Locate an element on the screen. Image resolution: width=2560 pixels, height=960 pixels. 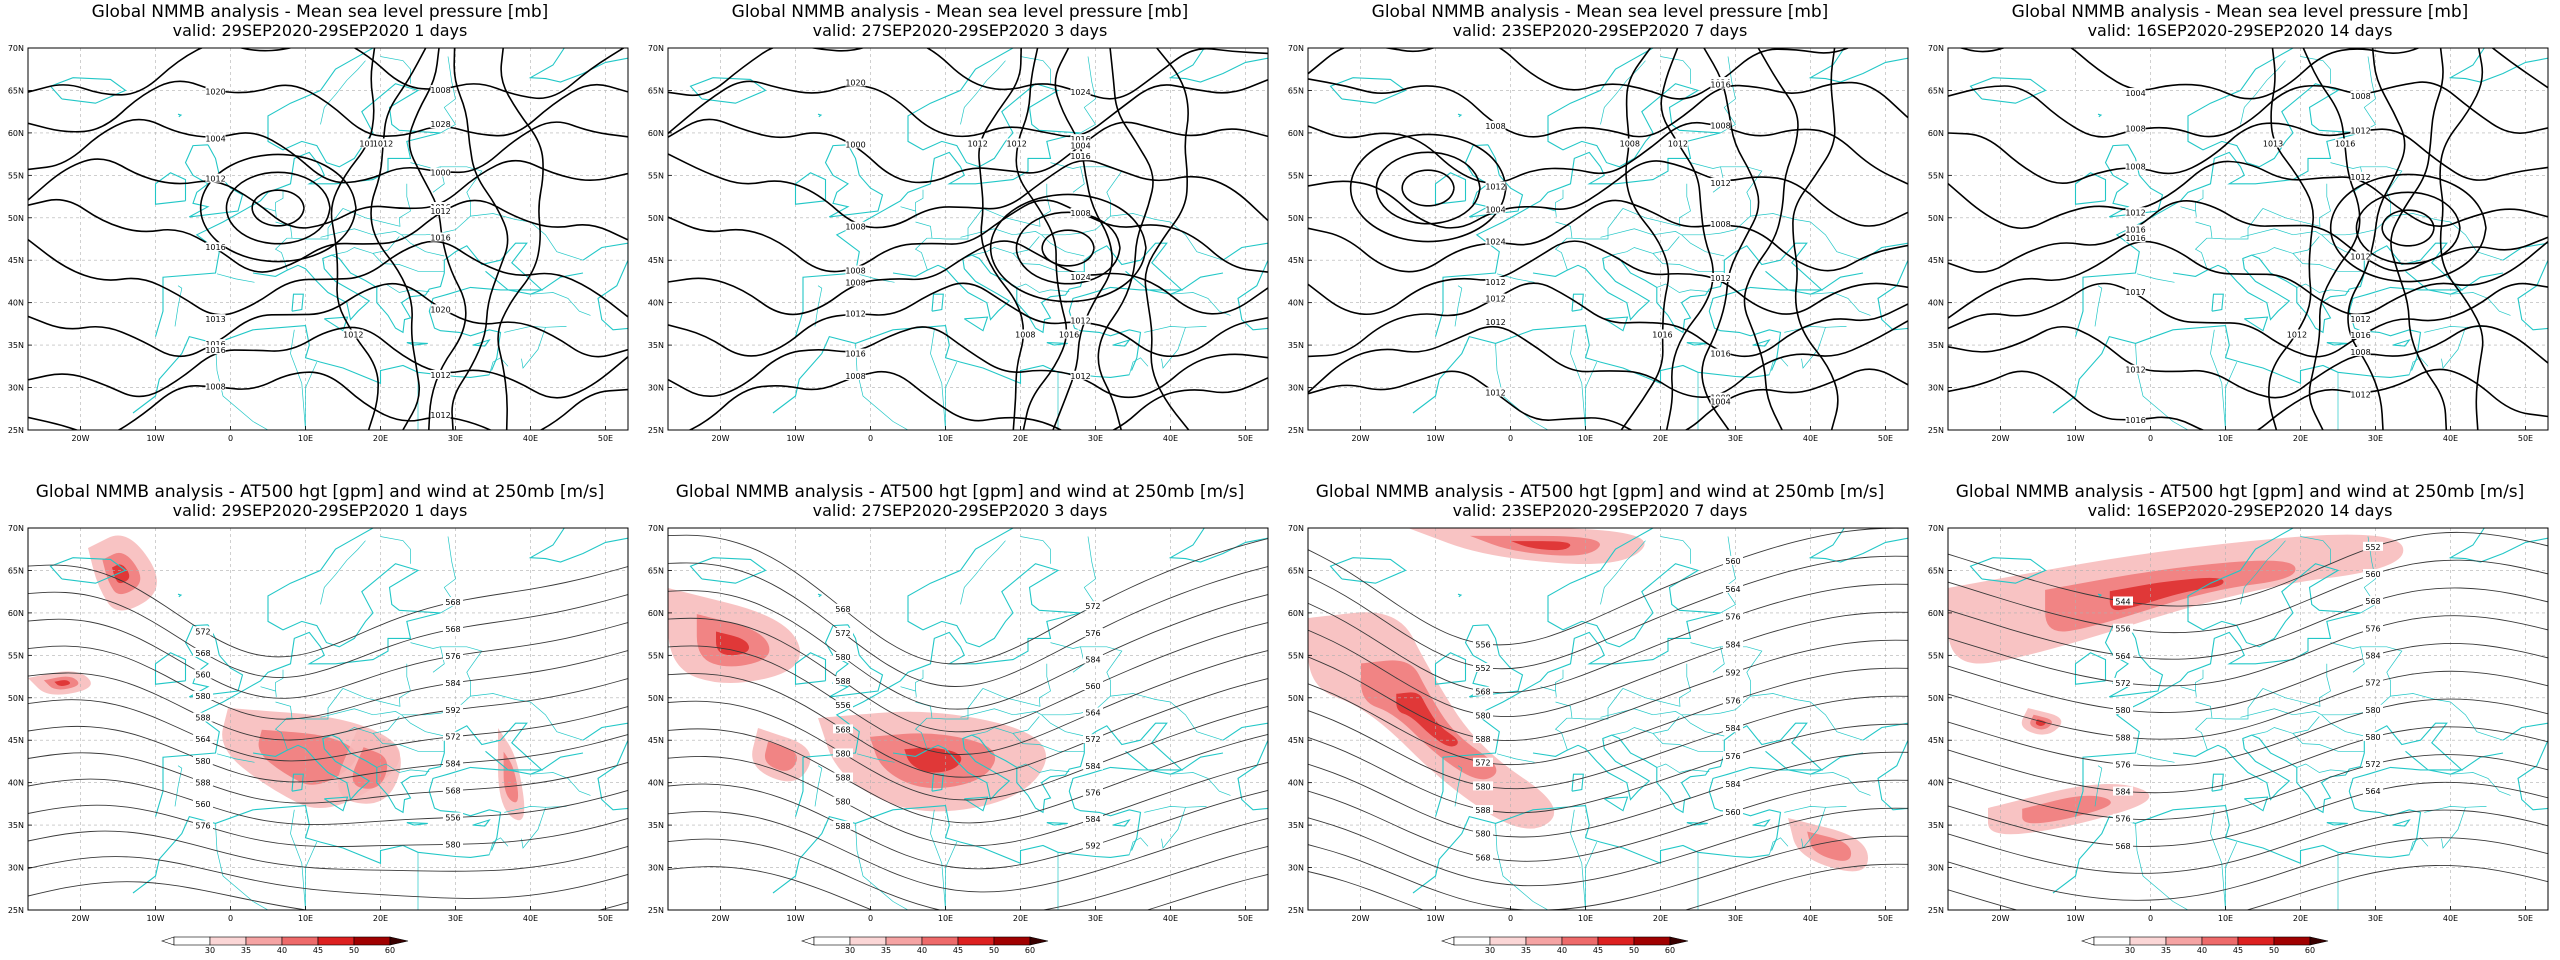
contour-label: 1017 is located at coordinates (2135, 292).